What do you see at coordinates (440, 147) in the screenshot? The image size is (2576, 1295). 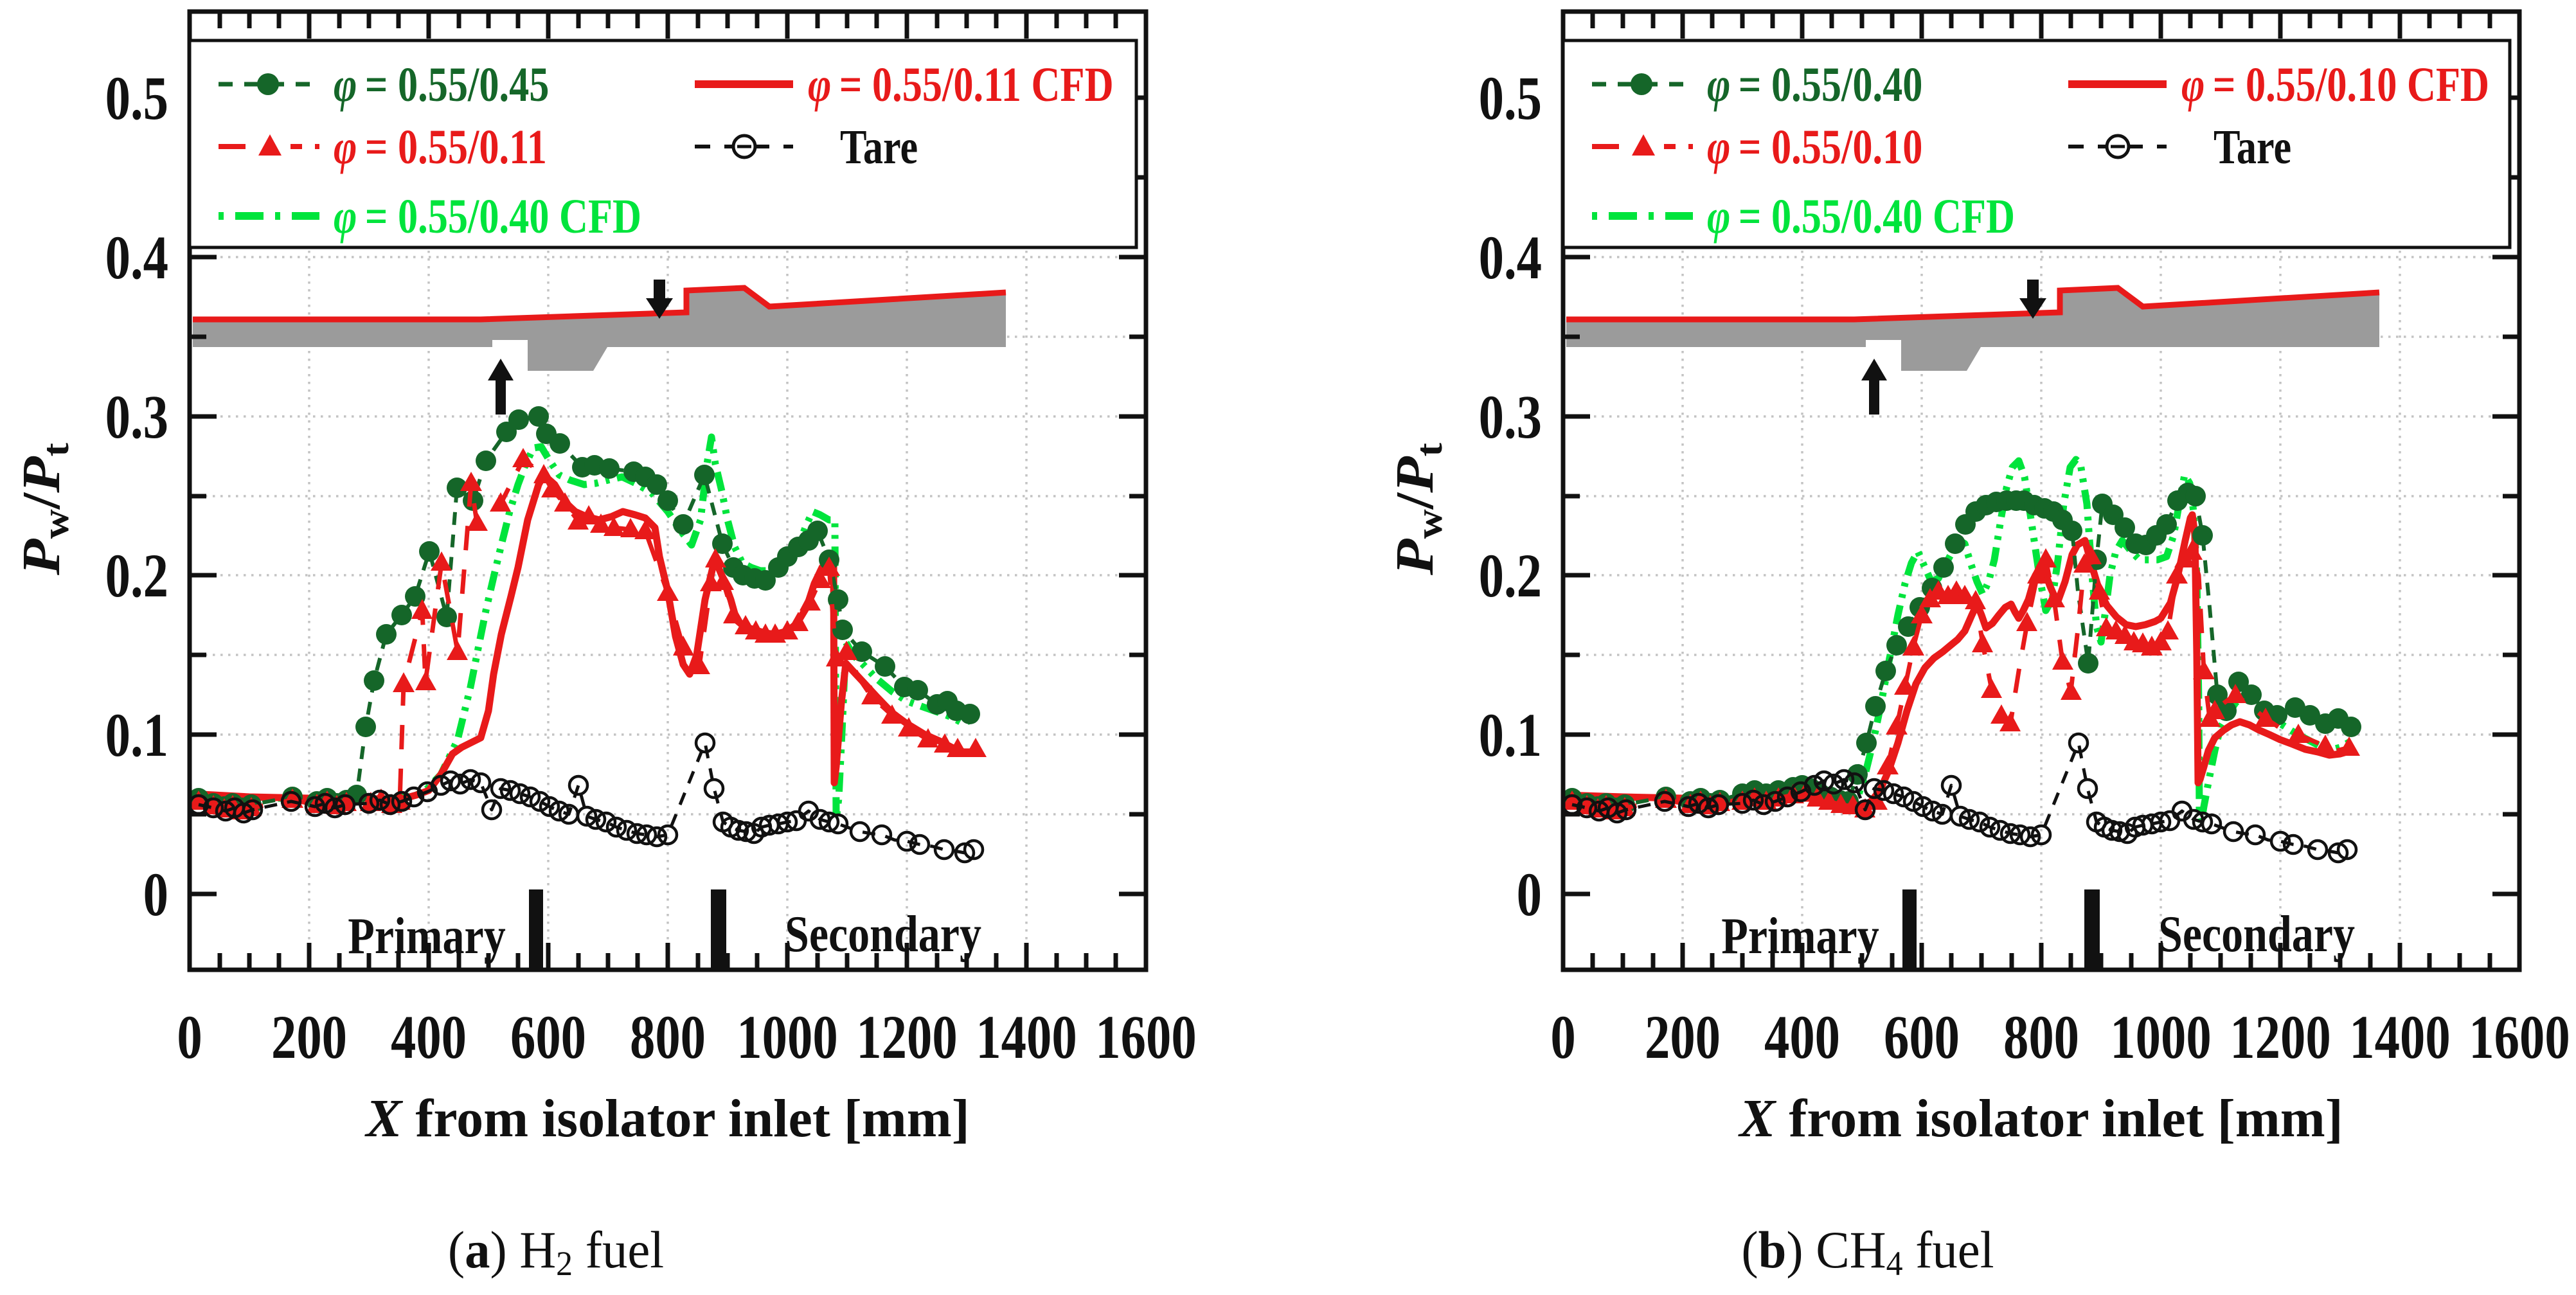 I see `svg-text: φ = 0.55/0.11` at bounding box center [440, 147].